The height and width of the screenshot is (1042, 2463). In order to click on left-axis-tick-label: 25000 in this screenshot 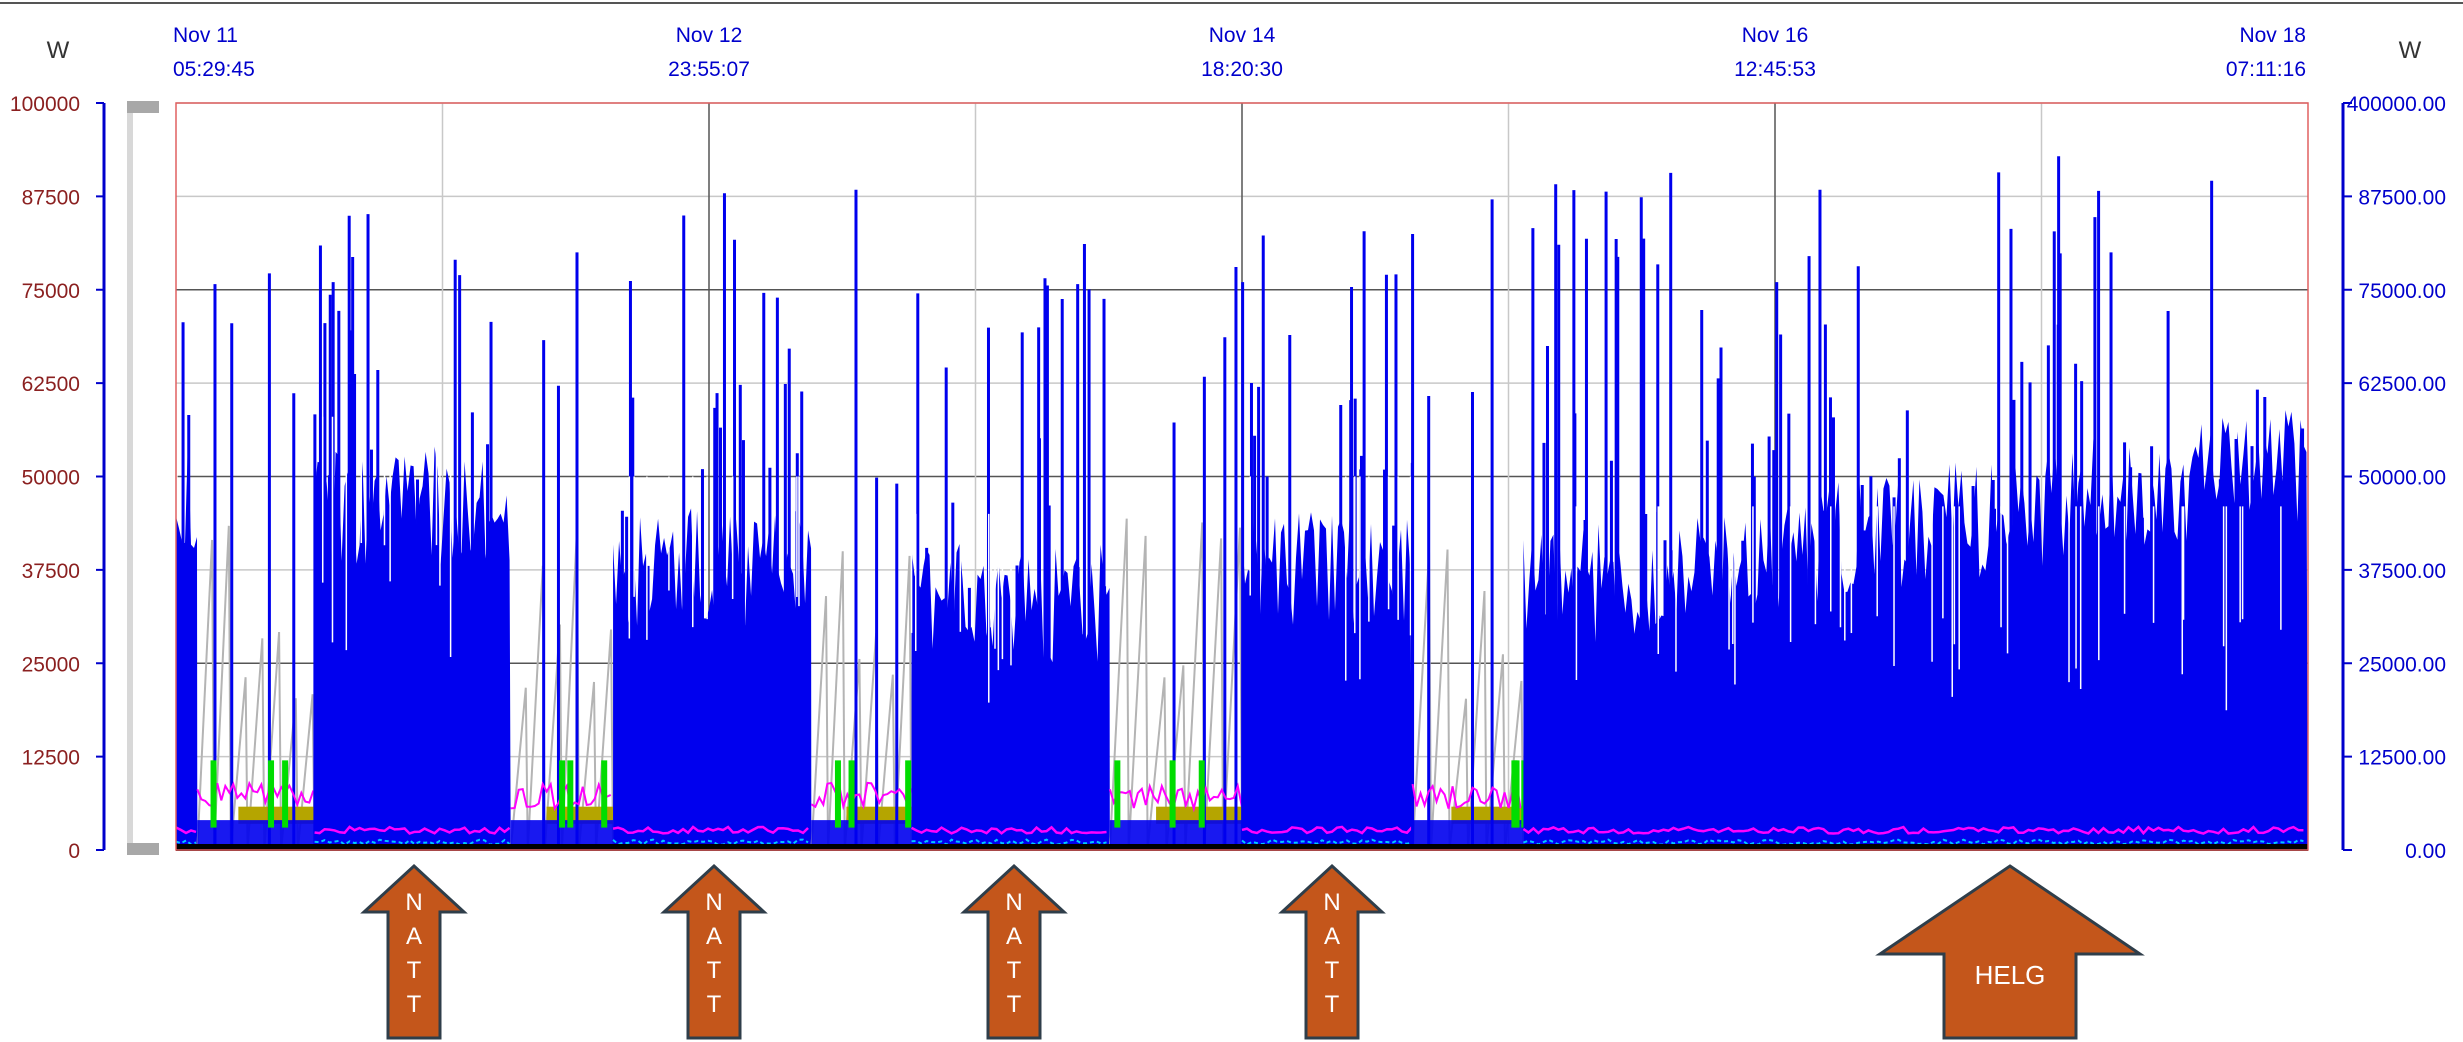, I will do `click(51, 664)`.